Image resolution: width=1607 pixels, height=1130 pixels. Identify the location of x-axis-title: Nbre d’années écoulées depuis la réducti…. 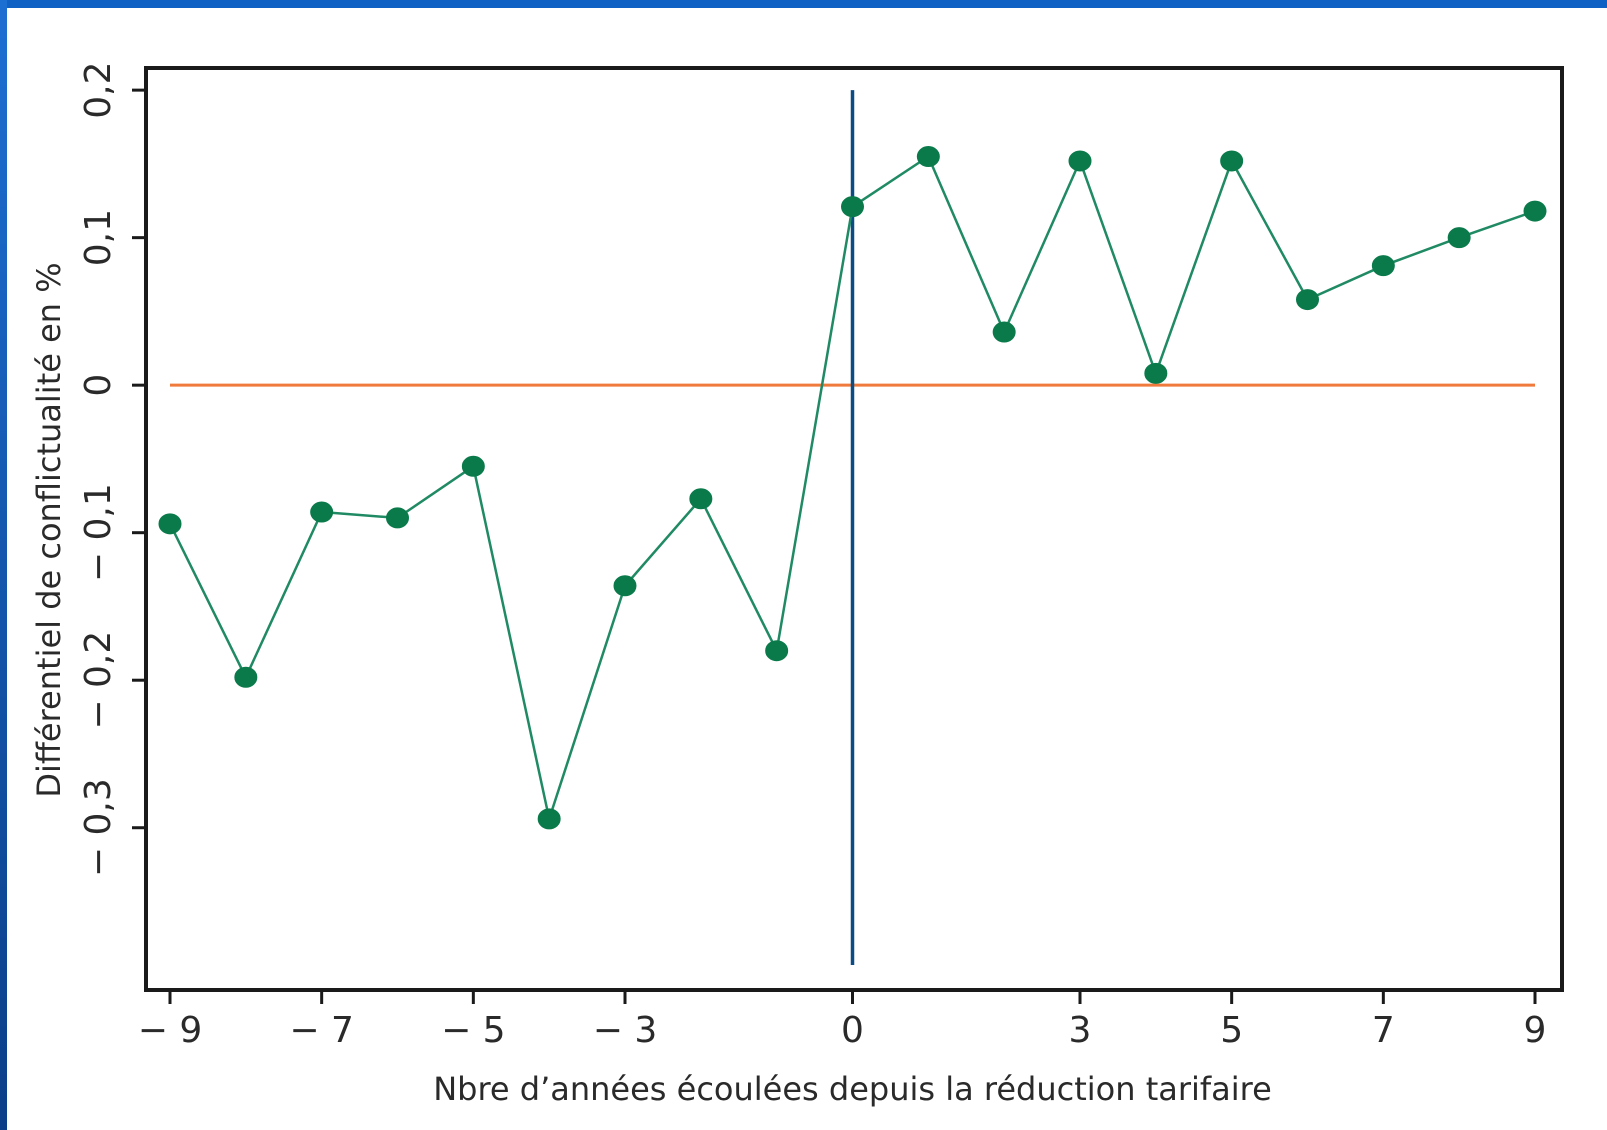
(852, 1089).